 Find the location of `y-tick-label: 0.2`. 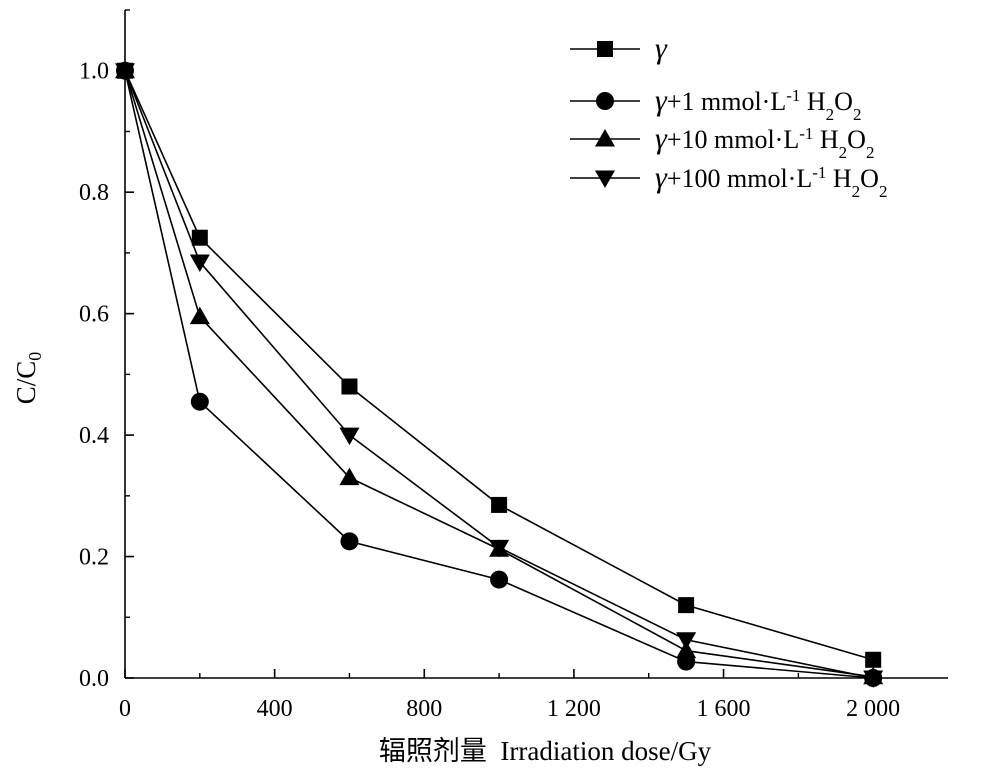

y-tick-label: 0.2 is located at coordinates (94, 558).